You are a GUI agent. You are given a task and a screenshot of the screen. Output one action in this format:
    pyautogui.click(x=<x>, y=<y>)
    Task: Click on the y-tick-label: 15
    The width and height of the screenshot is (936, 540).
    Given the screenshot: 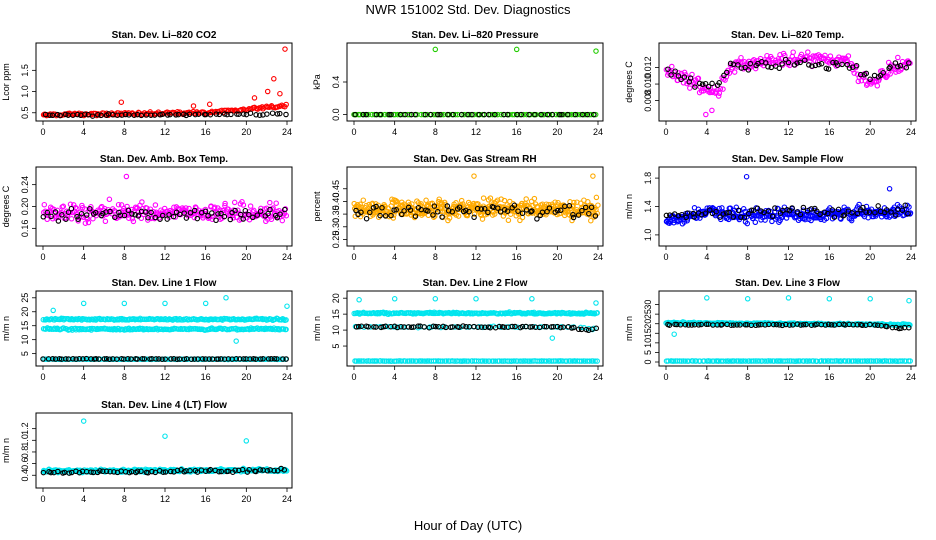 What is the action you would take?
    pyautogui.click(x=25, y=326)
    